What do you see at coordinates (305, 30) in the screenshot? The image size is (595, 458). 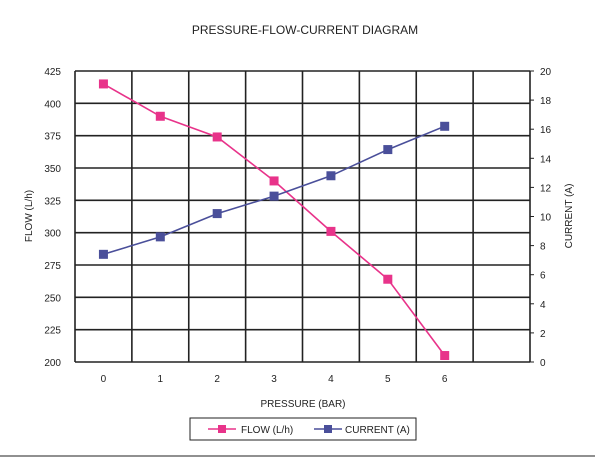 I see `chart-title: PRESSURE-FLOW-CURRENT DIAGRAM` at bounding box center [305, 30].